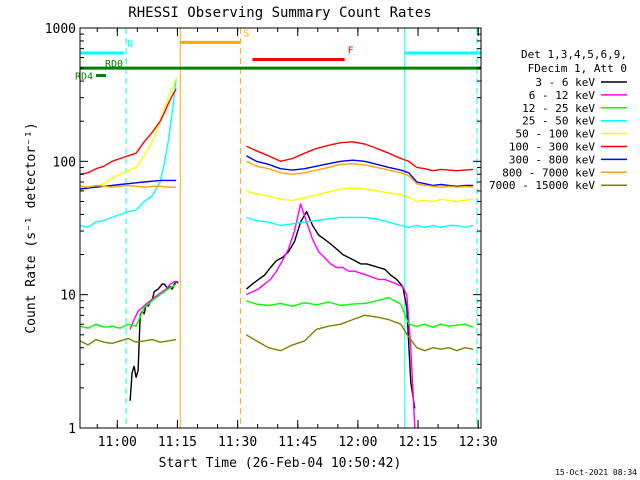 Image resolution: width=640 pixels, height=480 pixels. Describe the element at coordinates (351, 51) in the screenshot. I see `status-flag-label: F` at that location.